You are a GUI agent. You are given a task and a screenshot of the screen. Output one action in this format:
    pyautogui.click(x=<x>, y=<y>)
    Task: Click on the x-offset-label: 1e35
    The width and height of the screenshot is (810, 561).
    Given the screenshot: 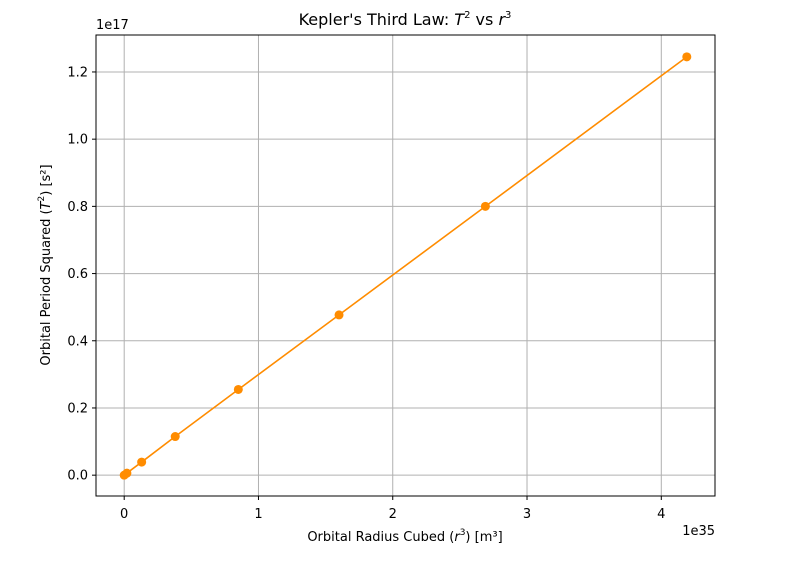 What is the action you would take?
    pyautogui.click(x=698, y=531)
    